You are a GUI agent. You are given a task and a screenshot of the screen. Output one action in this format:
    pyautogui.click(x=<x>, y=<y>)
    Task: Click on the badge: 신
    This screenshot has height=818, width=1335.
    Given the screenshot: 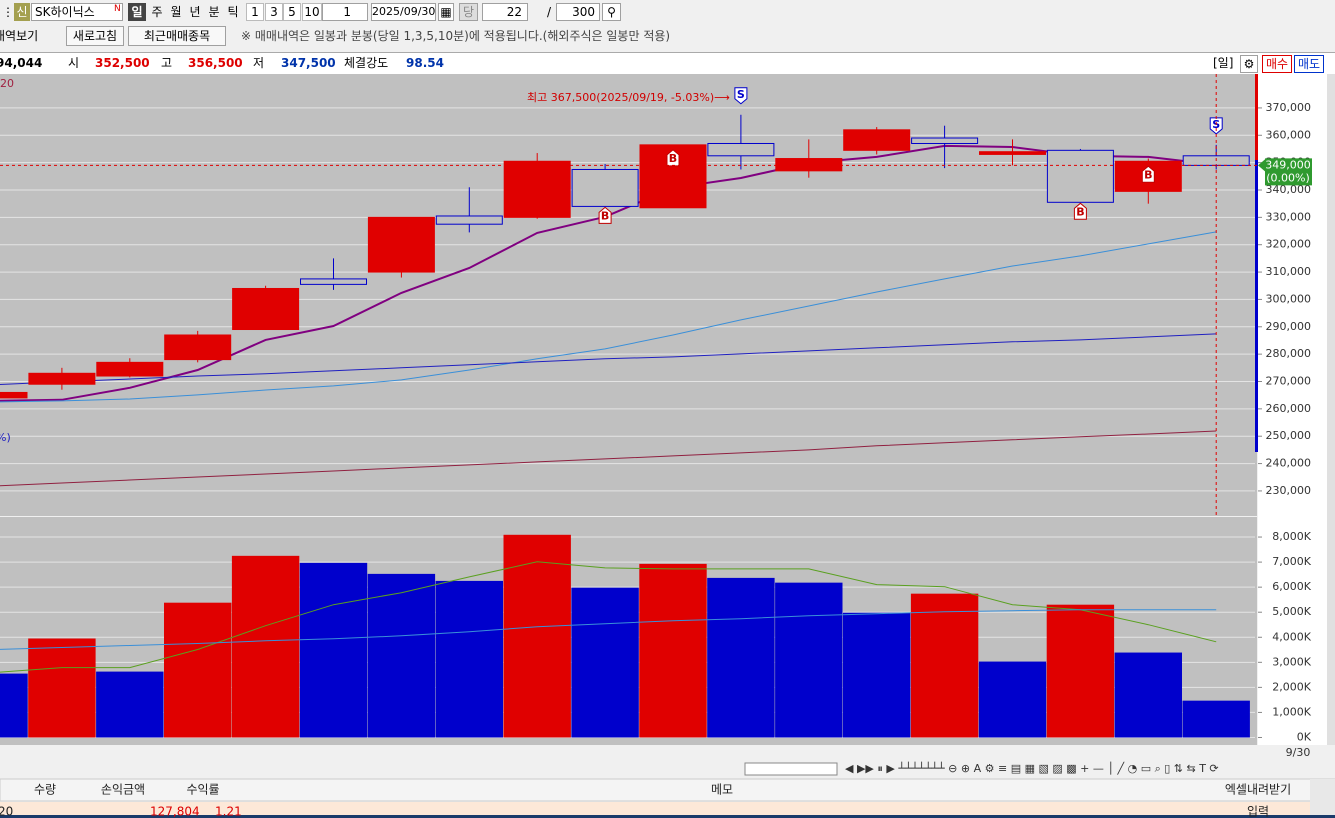 What is the action you would take?
    pyautogui.click(x=22, y=12)
    